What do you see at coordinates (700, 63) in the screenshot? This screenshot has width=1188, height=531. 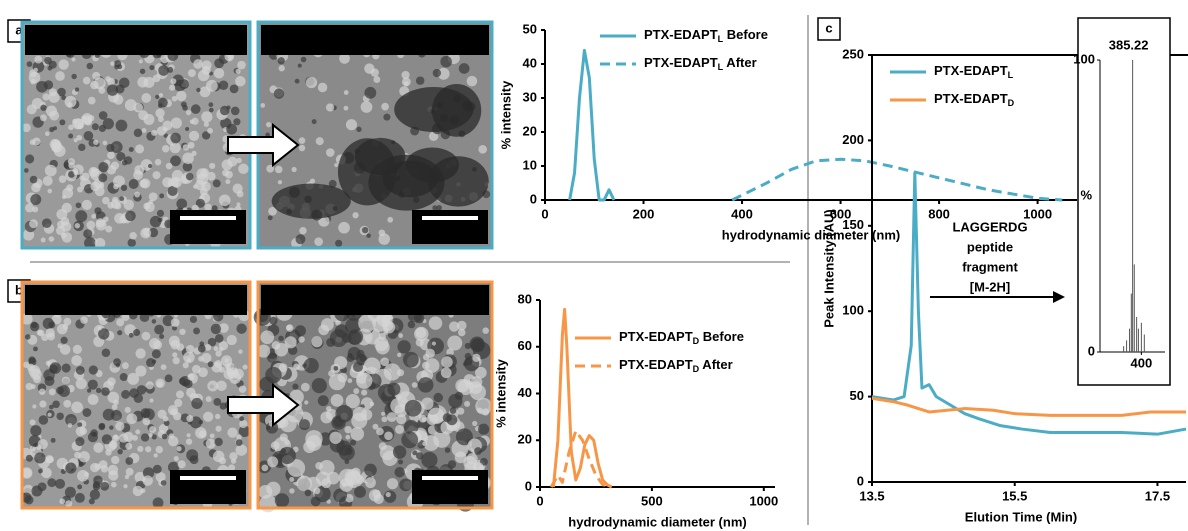 I see `legend-label: PTX-EDAPTL After` at bounding box center [700, 63].